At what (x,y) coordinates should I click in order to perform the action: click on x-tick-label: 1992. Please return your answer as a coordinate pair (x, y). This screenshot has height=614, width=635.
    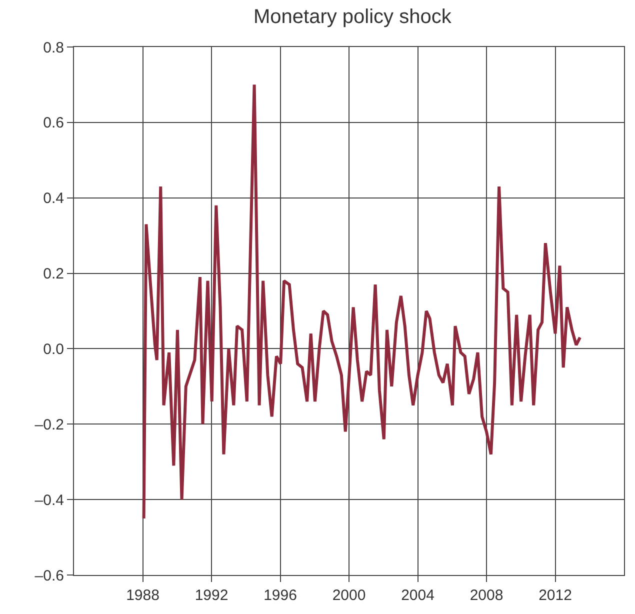
    Looking at the image, I should click on (211, 595).